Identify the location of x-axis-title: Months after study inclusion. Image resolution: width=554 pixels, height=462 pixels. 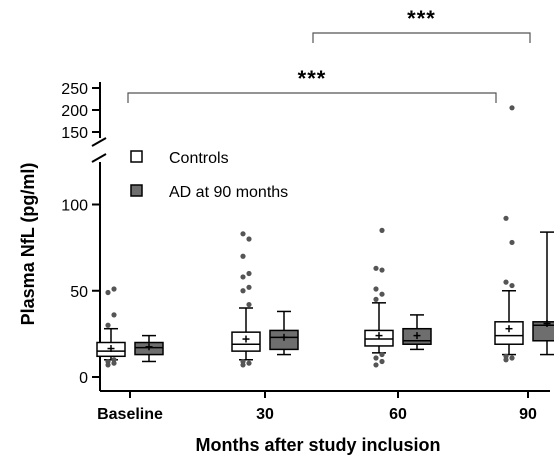
(317, 445).